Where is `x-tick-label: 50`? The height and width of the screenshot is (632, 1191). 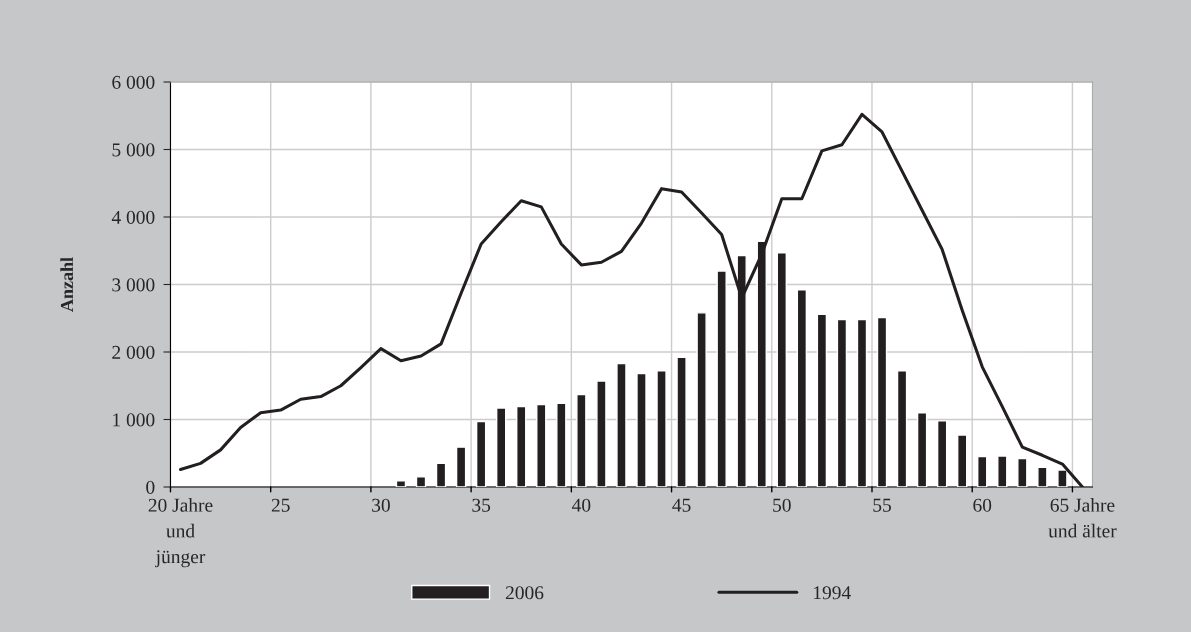
x-tick-label: 50 is located at coordinates (782, 505).